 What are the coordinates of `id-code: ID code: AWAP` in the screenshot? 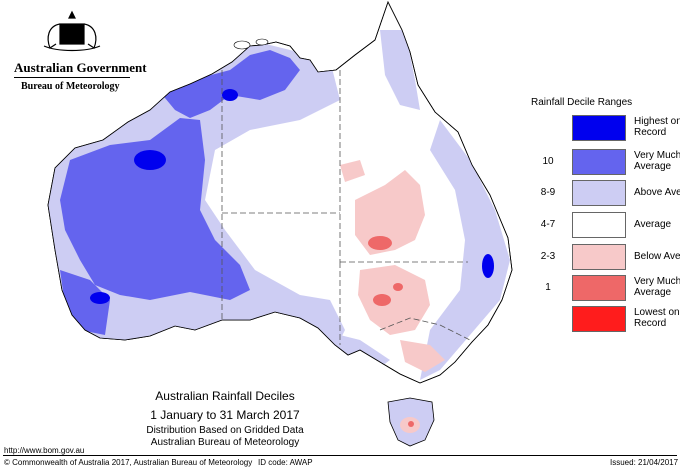 It's located at (285, 462).